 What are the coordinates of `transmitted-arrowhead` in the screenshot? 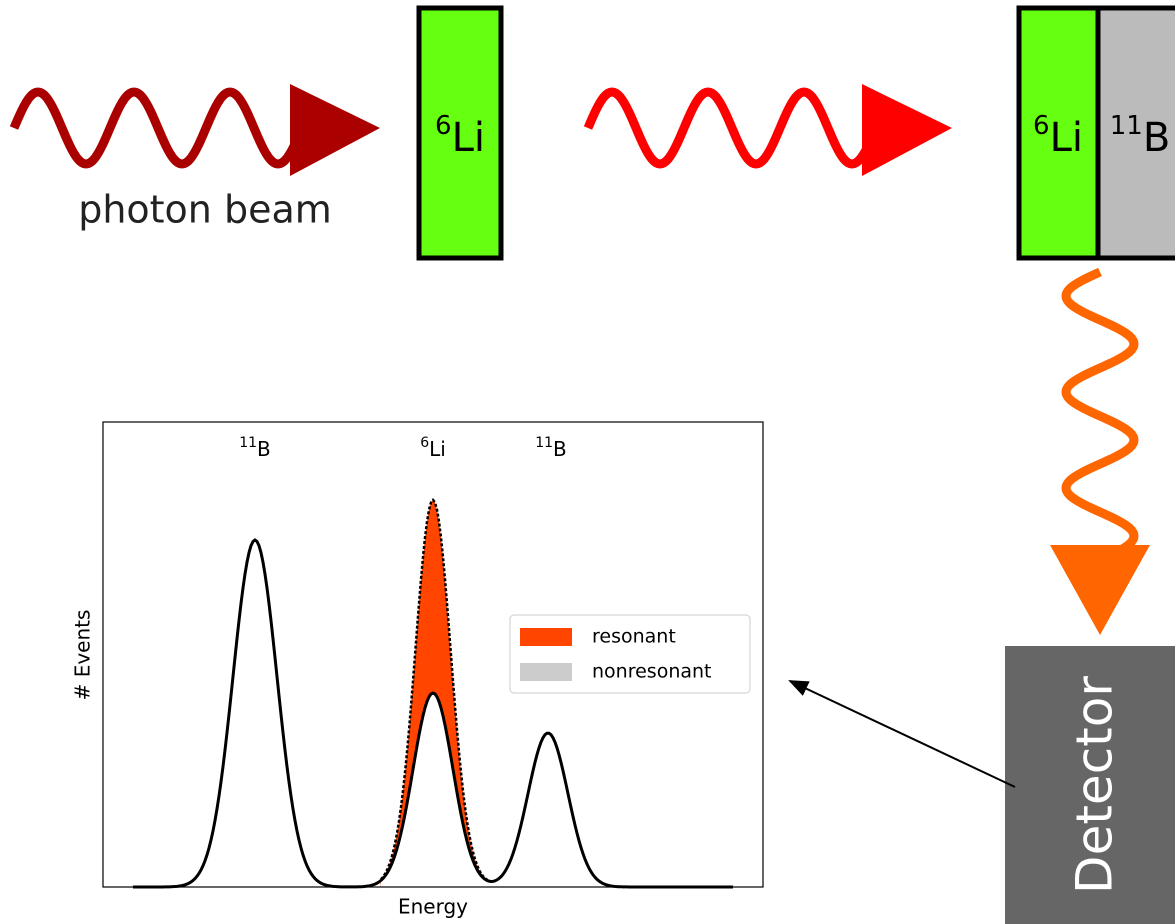 It's located at (907, 130).